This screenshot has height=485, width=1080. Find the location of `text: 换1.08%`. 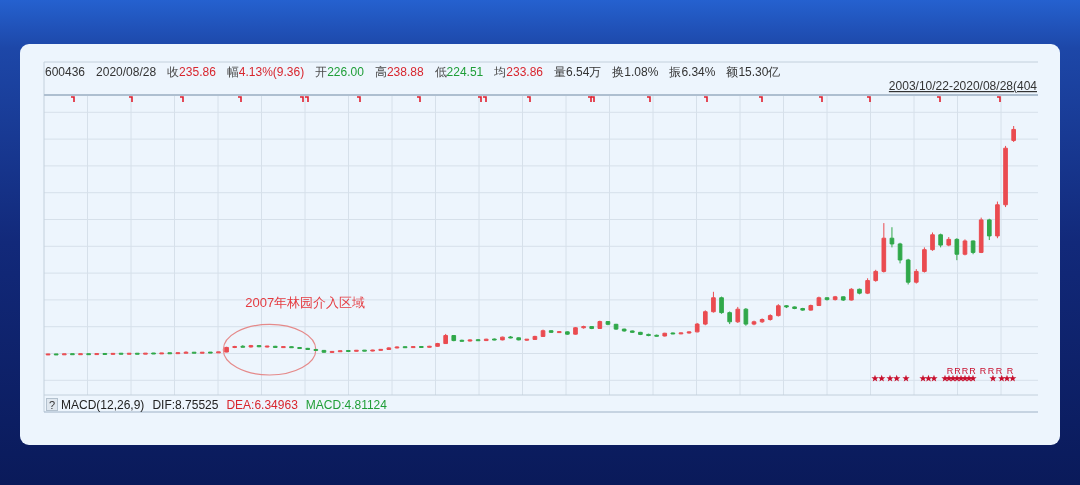

text: 换1.08% is located at coordinates (635, 72).